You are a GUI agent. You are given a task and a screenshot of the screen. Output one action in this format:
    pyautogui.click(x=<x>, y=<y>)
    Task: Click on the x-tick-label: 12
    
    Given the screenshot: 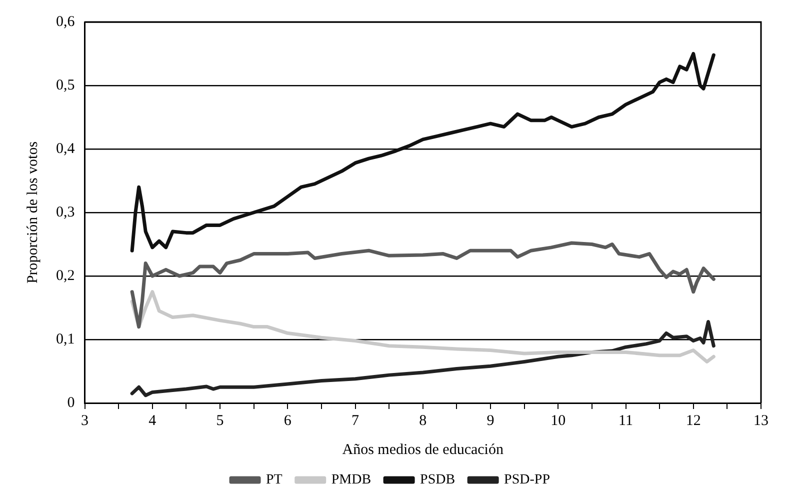 What is the action you would take?
    pyautogui.click(x=693, y=420)
    